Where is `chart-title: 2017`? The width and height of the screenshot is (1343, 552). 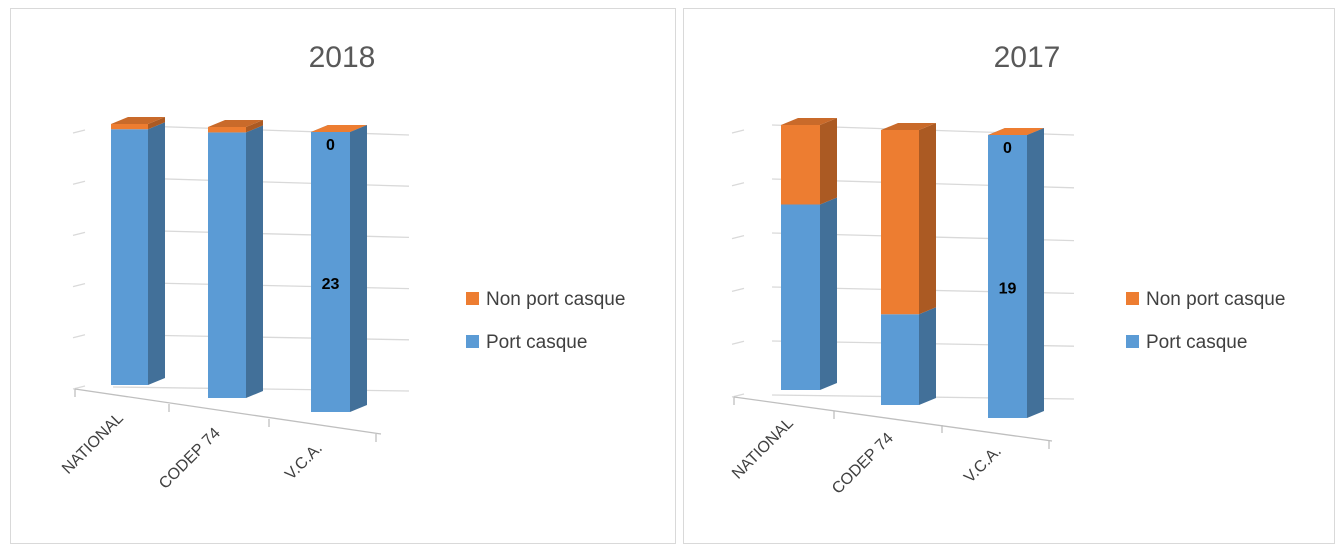
chart-title: 2017 is located at coordinates (1027, 57).